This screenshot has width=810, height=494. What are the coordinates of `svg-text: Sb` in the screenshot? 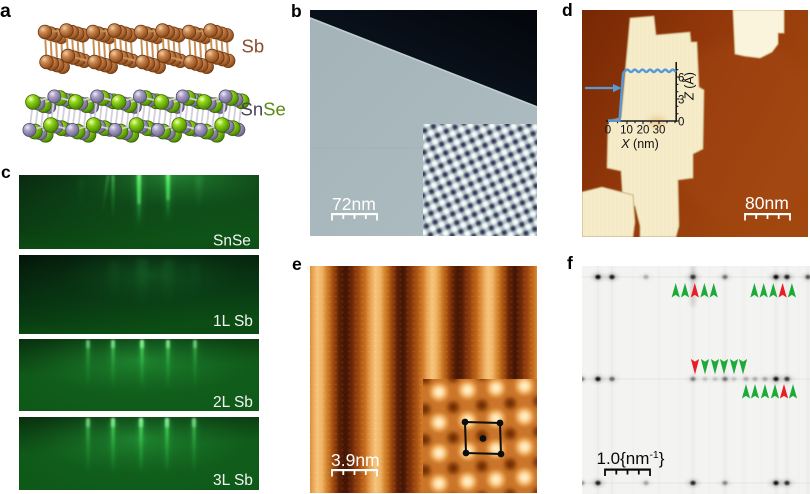 It's located at (253, 46).